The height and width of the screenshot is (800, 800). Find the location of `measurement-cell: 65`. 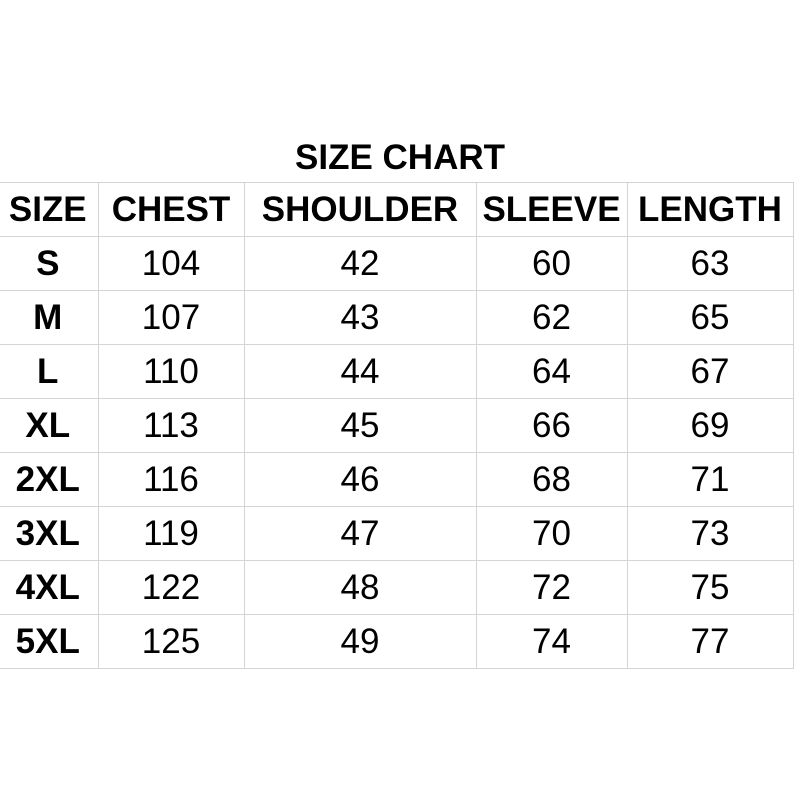

measurement-cell: 65 is located at coordinates (710, 317).